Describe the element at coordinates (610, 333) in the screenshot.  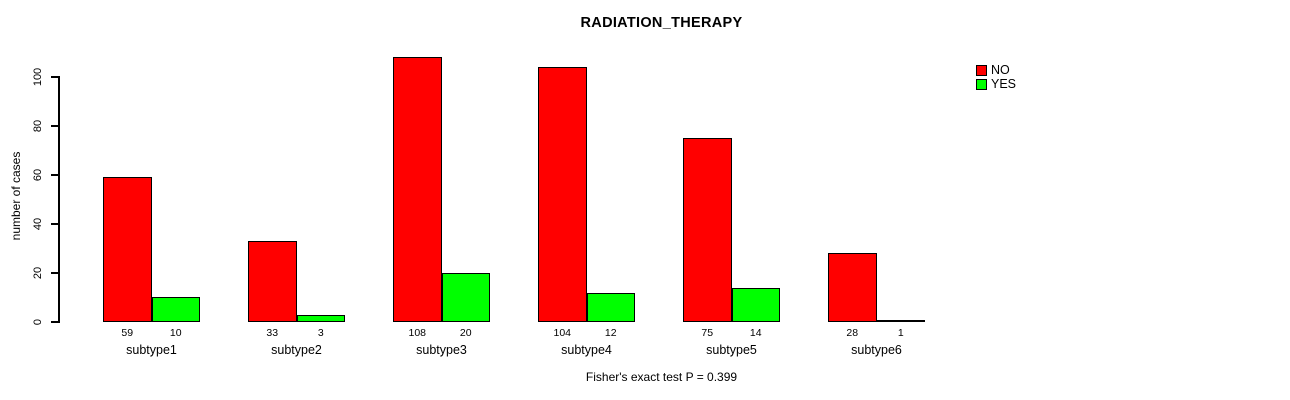
I see `bar-value-label: 12` at that location.